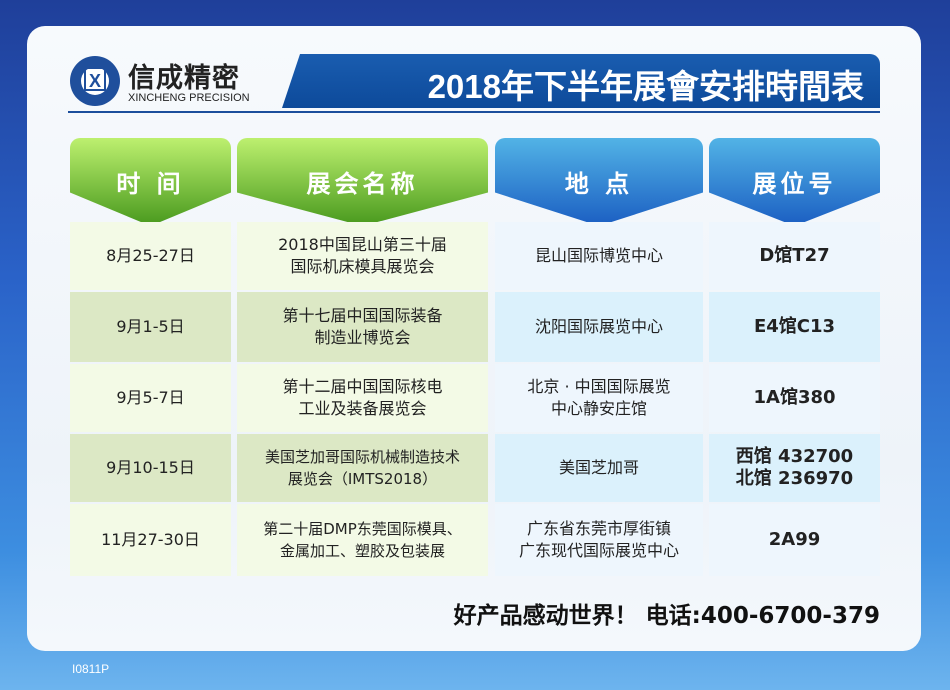  I want to click on title-banner: 2018年下半年展會安排時間表, so click(581, 81).